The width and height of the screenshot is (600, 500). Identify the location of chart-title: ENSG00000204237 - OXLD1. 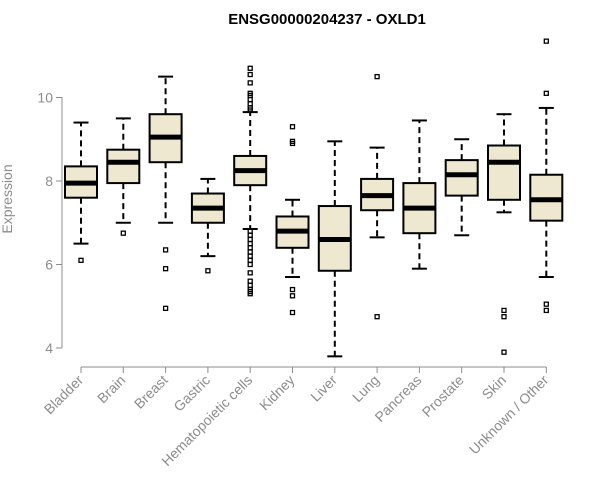
(327, 19).